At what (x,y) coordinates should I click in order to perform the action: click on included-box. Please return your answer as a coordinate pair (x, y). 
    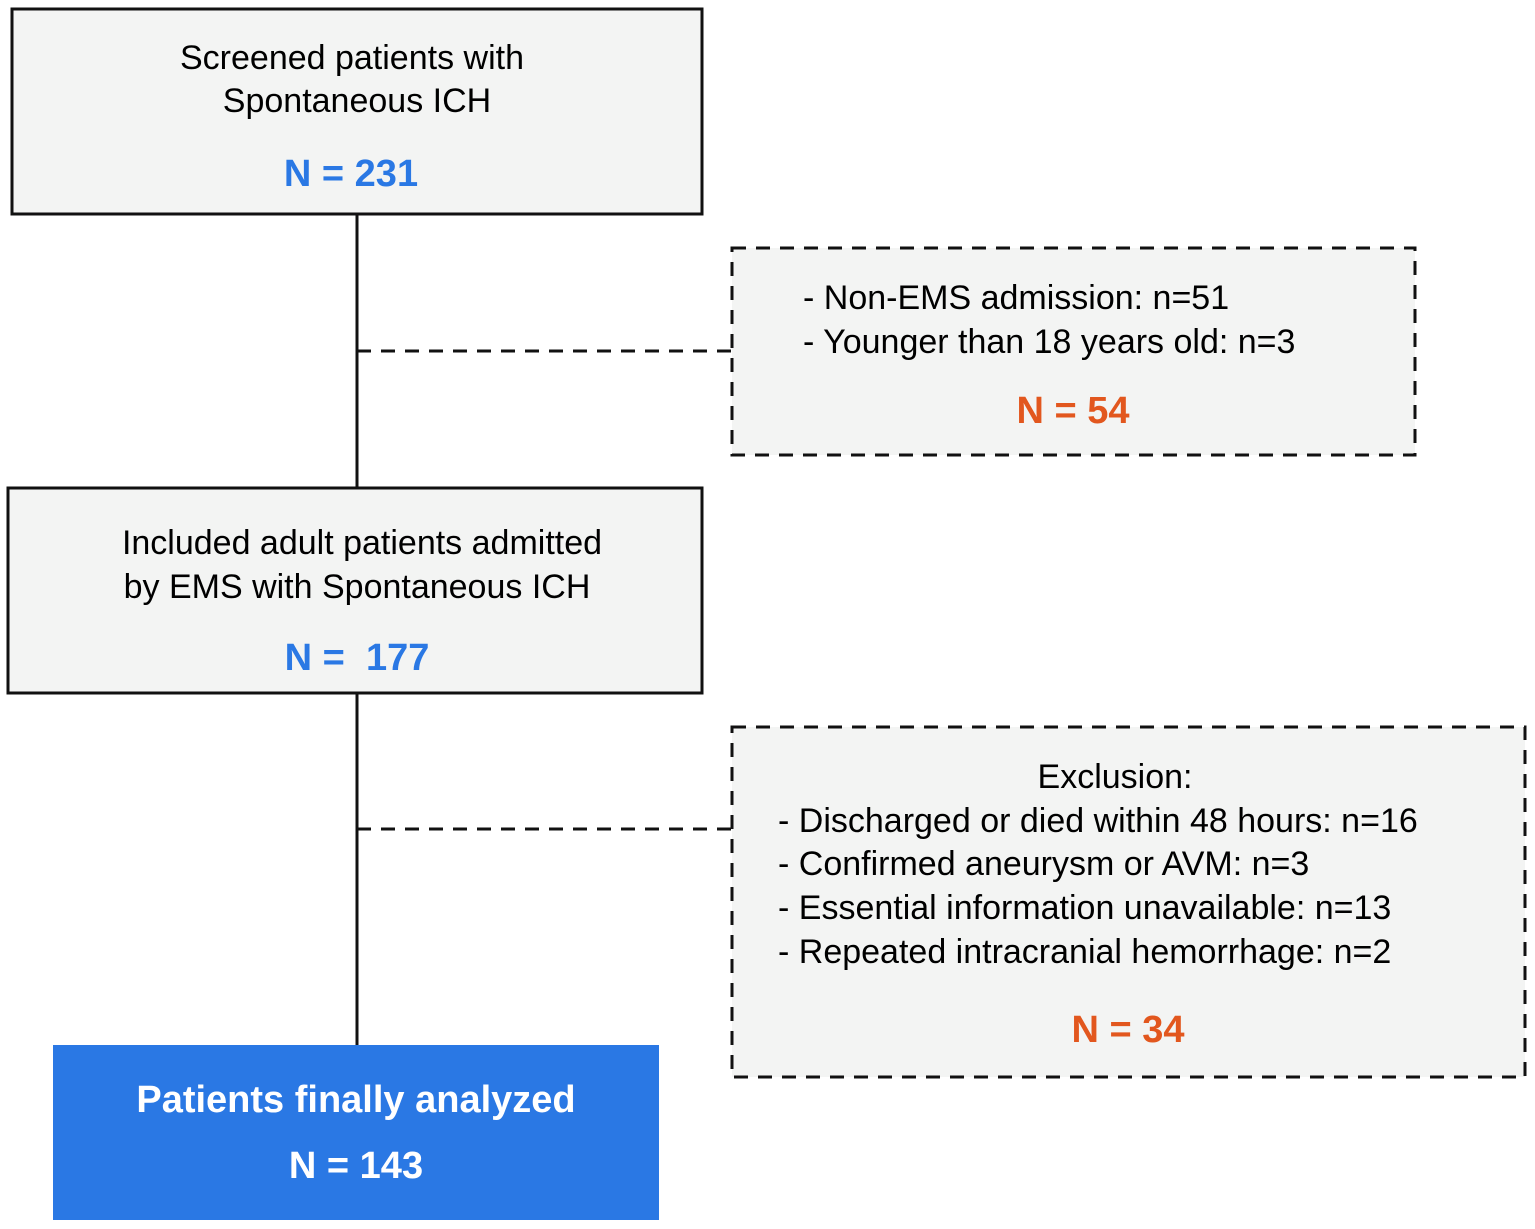
    Looking at the image, I should click on (355, 590).